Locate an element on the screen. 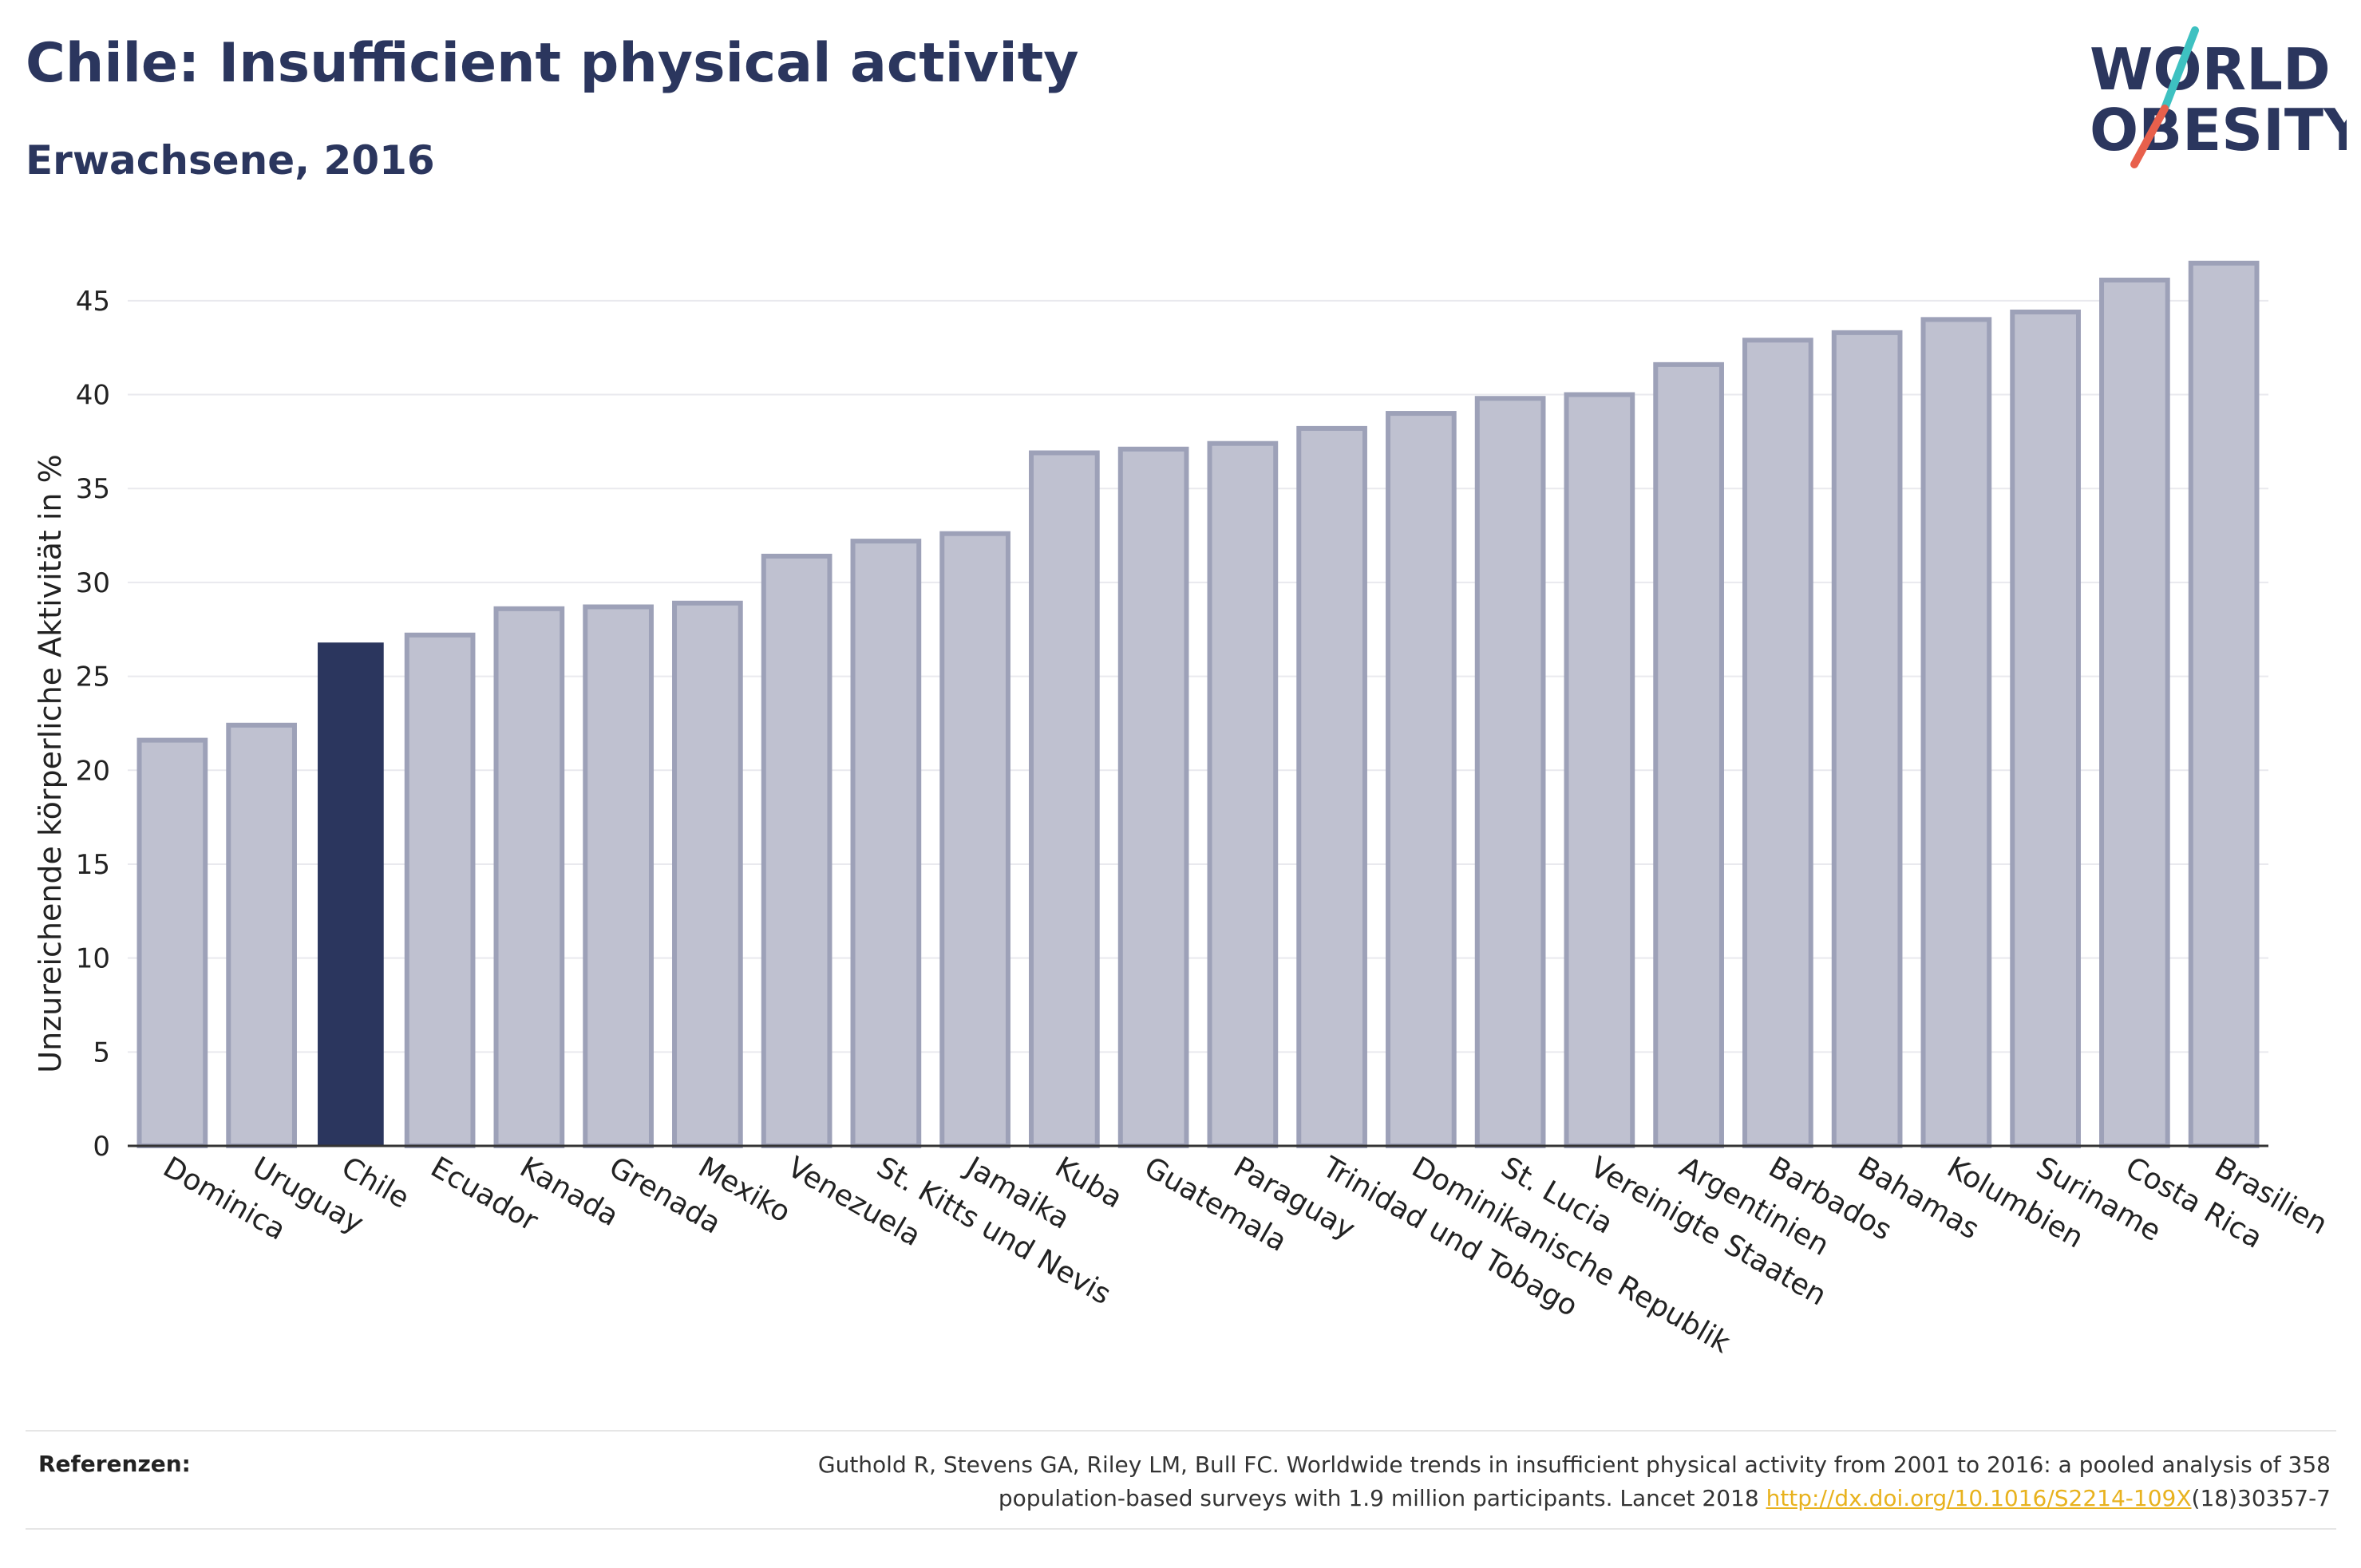  bar-costa-rica is located at coordinates (2134, 713).